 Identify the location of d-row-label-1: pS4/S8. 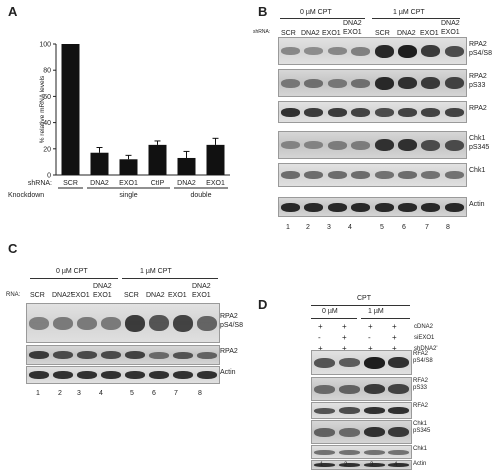
(423, 361).